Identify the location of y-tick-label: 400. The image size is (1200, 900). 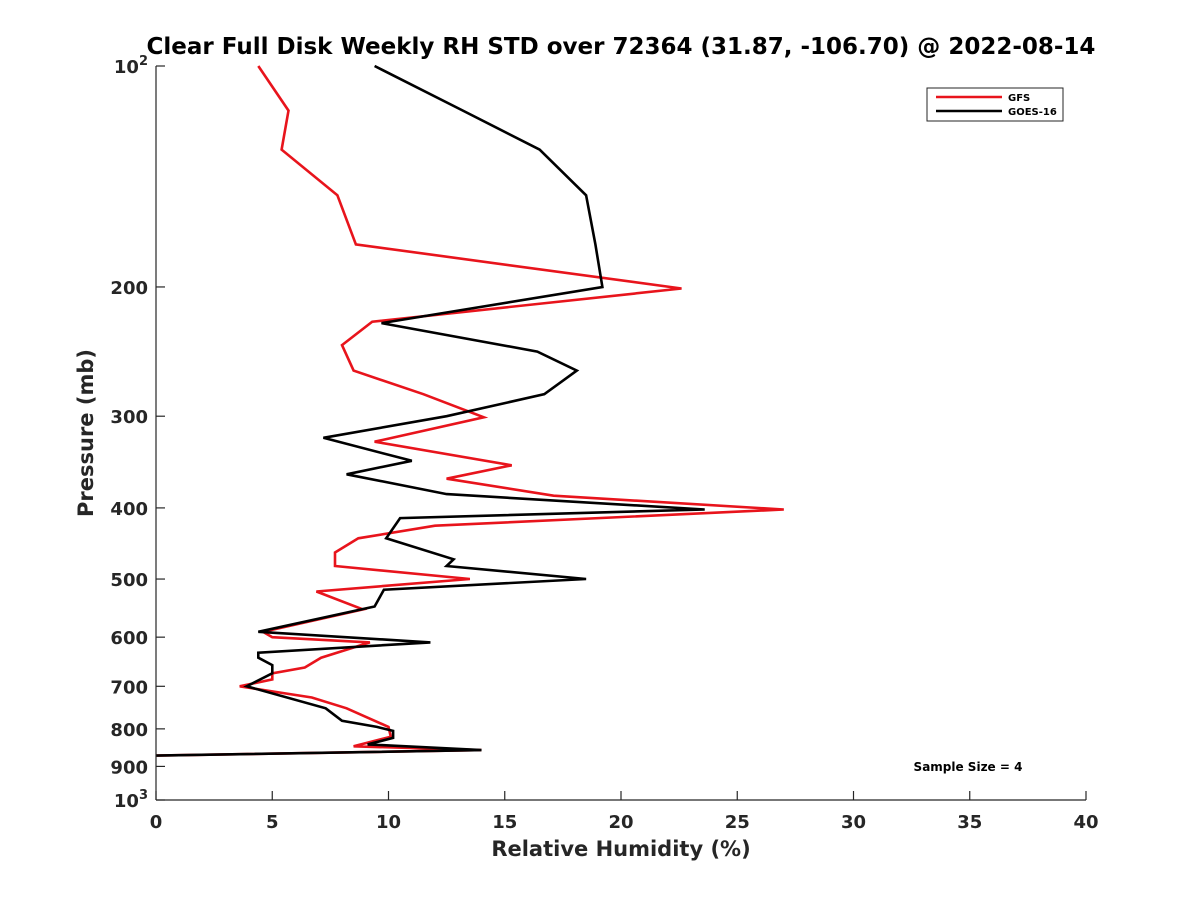
(129, 509).